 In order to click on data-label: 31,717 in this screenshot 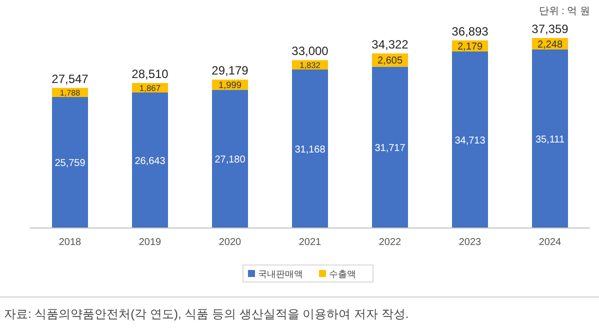, I will do `click(390, 148)`.